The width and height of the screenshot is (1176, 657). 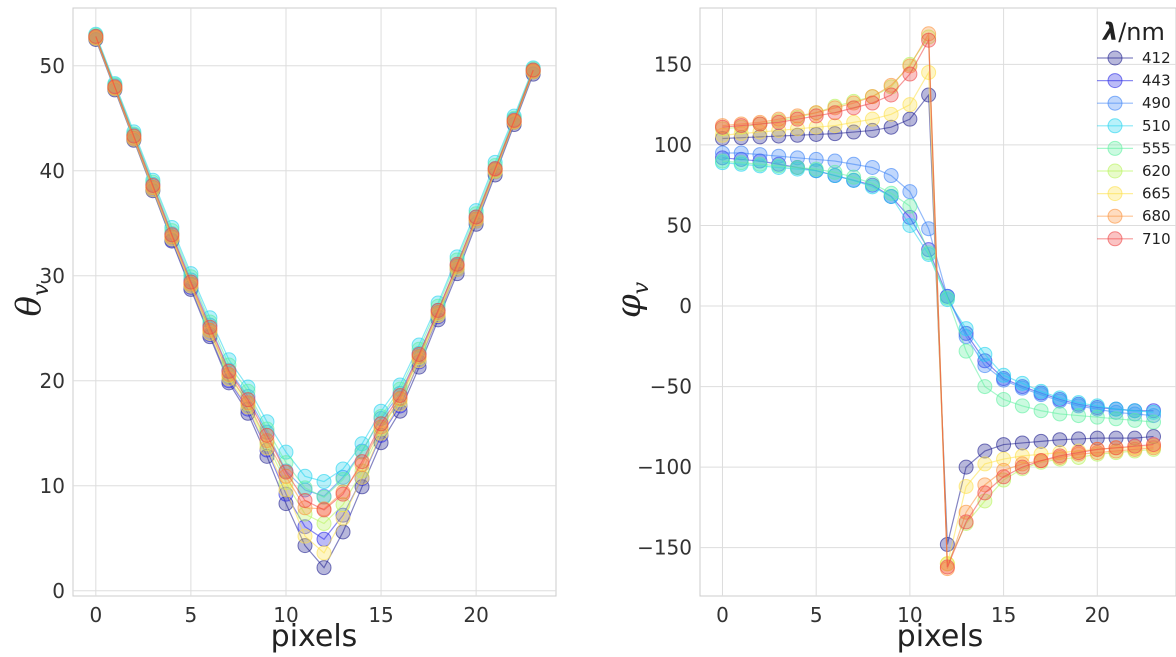 I want to click on theta-x-tick-label: 5, so click(x=191, y=615).